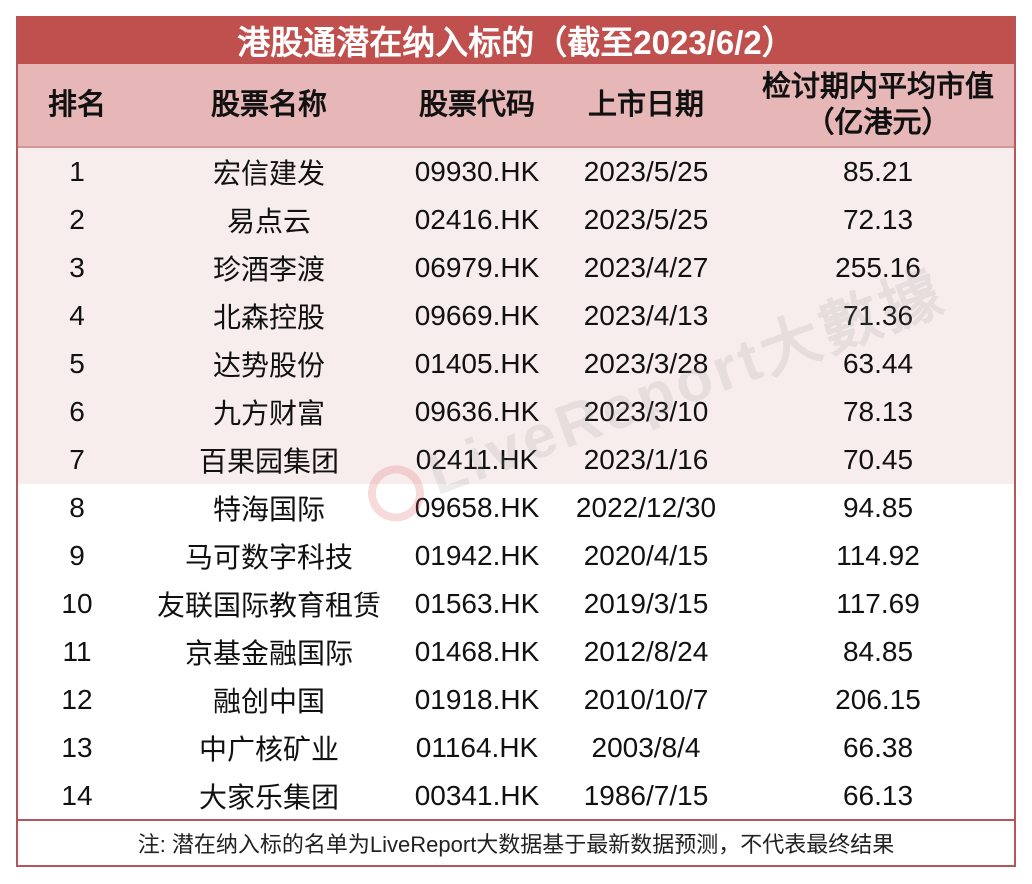 The image size is (1032, 884). Describe the element at coordinates (477, 267) in the screenshot. I see `cell-code: 06979.HK` at that location.